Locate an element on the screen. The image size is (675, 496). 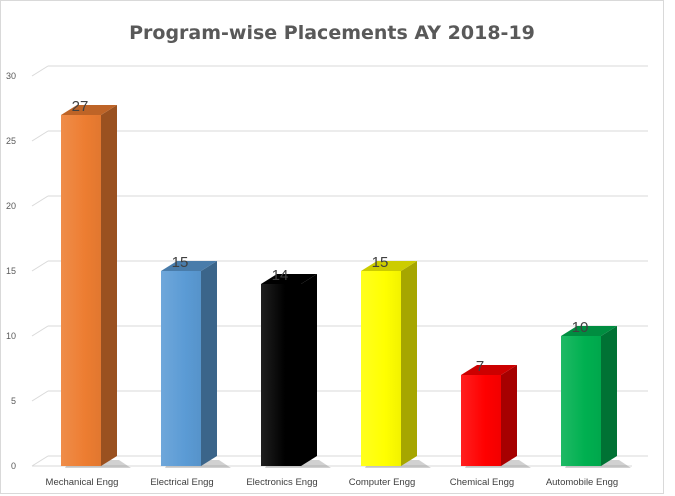
data-label-4: 7 is located at coordinates (480, 366).